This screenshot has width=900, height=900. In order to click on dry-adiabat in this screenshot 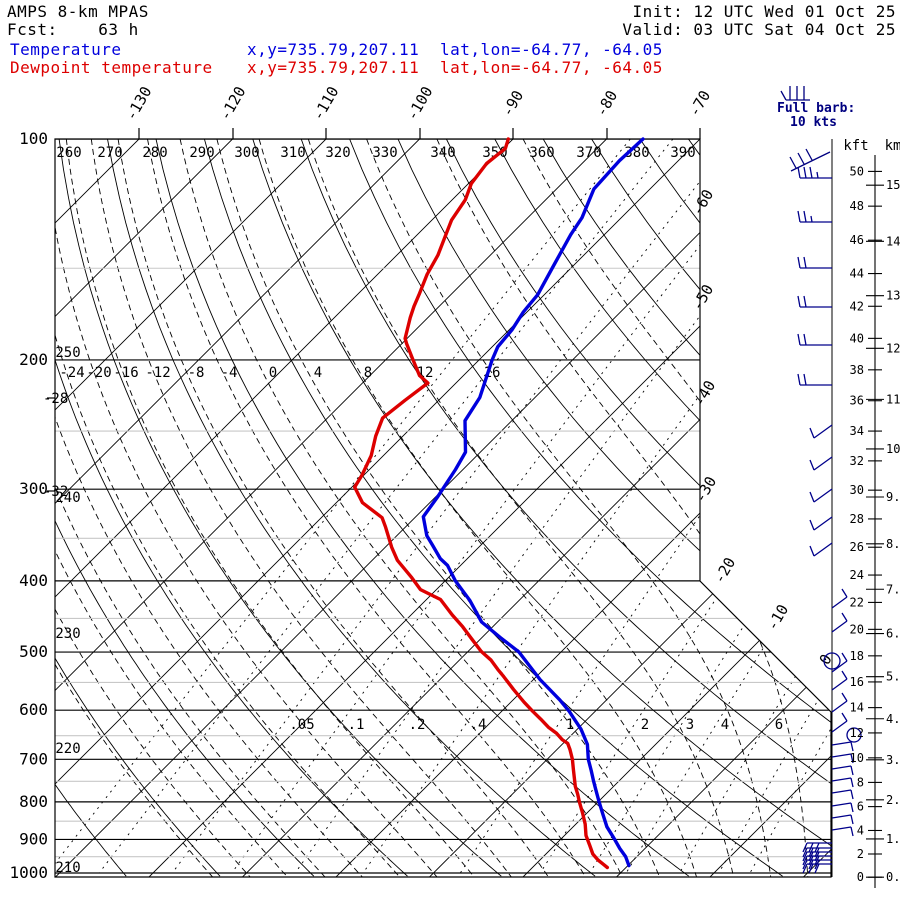, I will do `click(759, 508)`.